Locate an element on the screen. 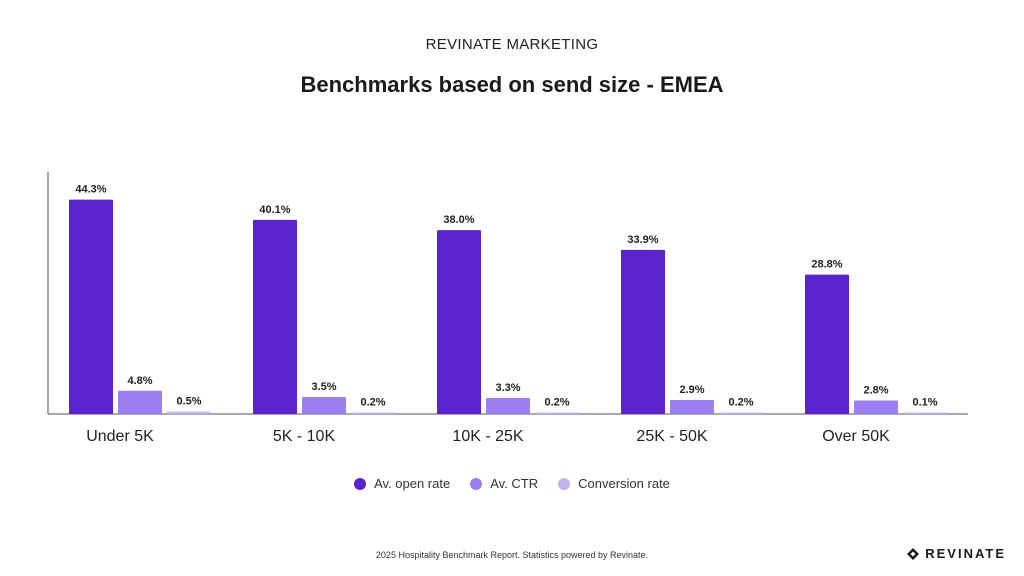 The image size is (1024, 576). data-label-2-3: 0.2% is located at coordinates (740, 403).